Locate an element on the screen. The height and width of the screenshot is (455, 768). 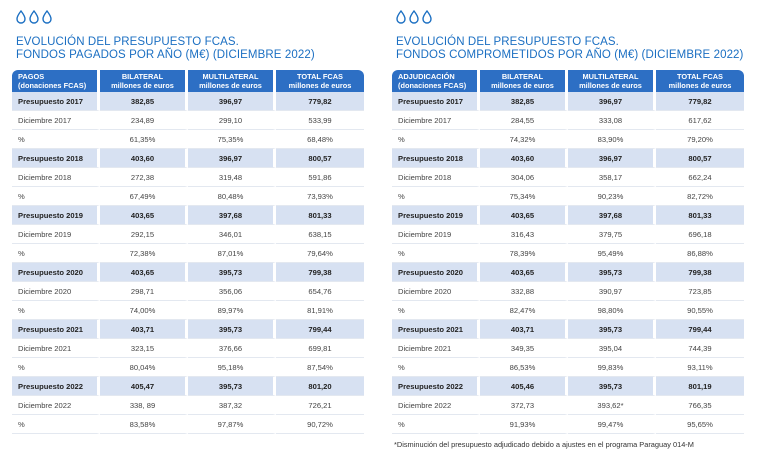
value-cell: 591,86 is located at coordinates (320, 177).